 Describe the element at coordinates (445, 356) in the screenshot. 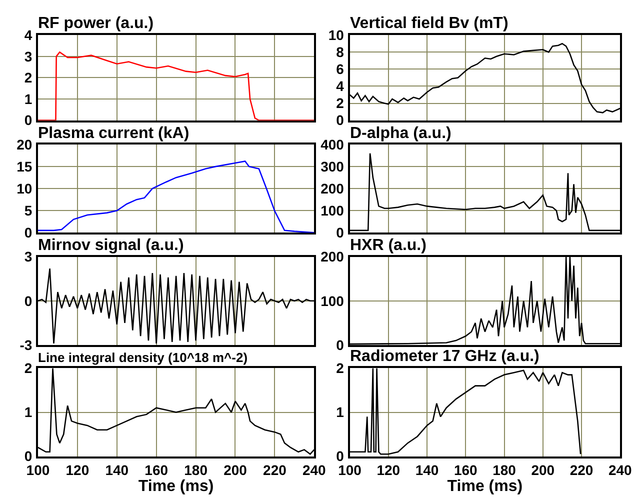

I see `chart-title: Radiometer 17 GHz (a.u.)` at that location.